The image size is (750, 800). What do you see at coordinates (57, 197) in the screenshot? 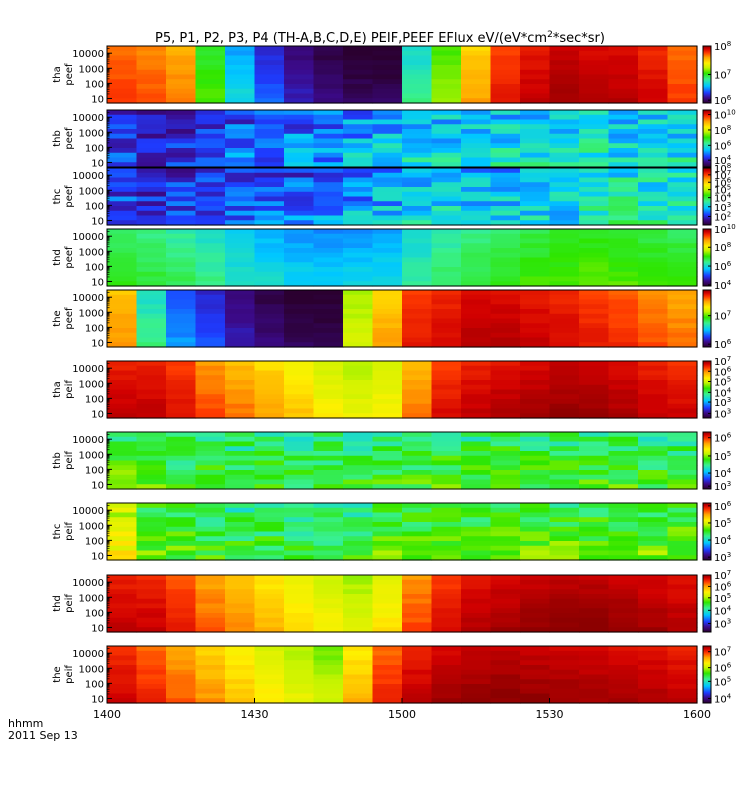
I see `probe-label: thc` at bounding box center [57, 197].